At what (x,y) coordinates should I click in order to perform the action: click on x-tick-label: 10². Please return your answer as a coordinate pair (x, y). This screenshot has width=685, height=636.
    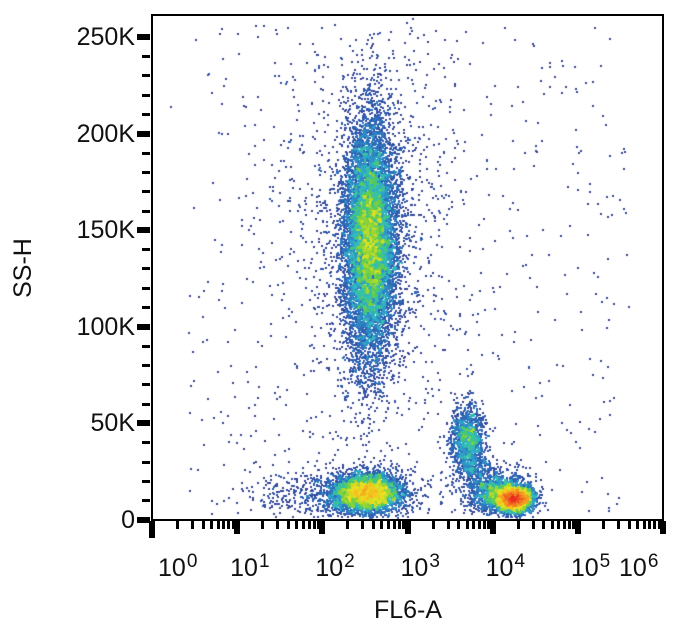
    Looking at the image, I should click on (334, 565).